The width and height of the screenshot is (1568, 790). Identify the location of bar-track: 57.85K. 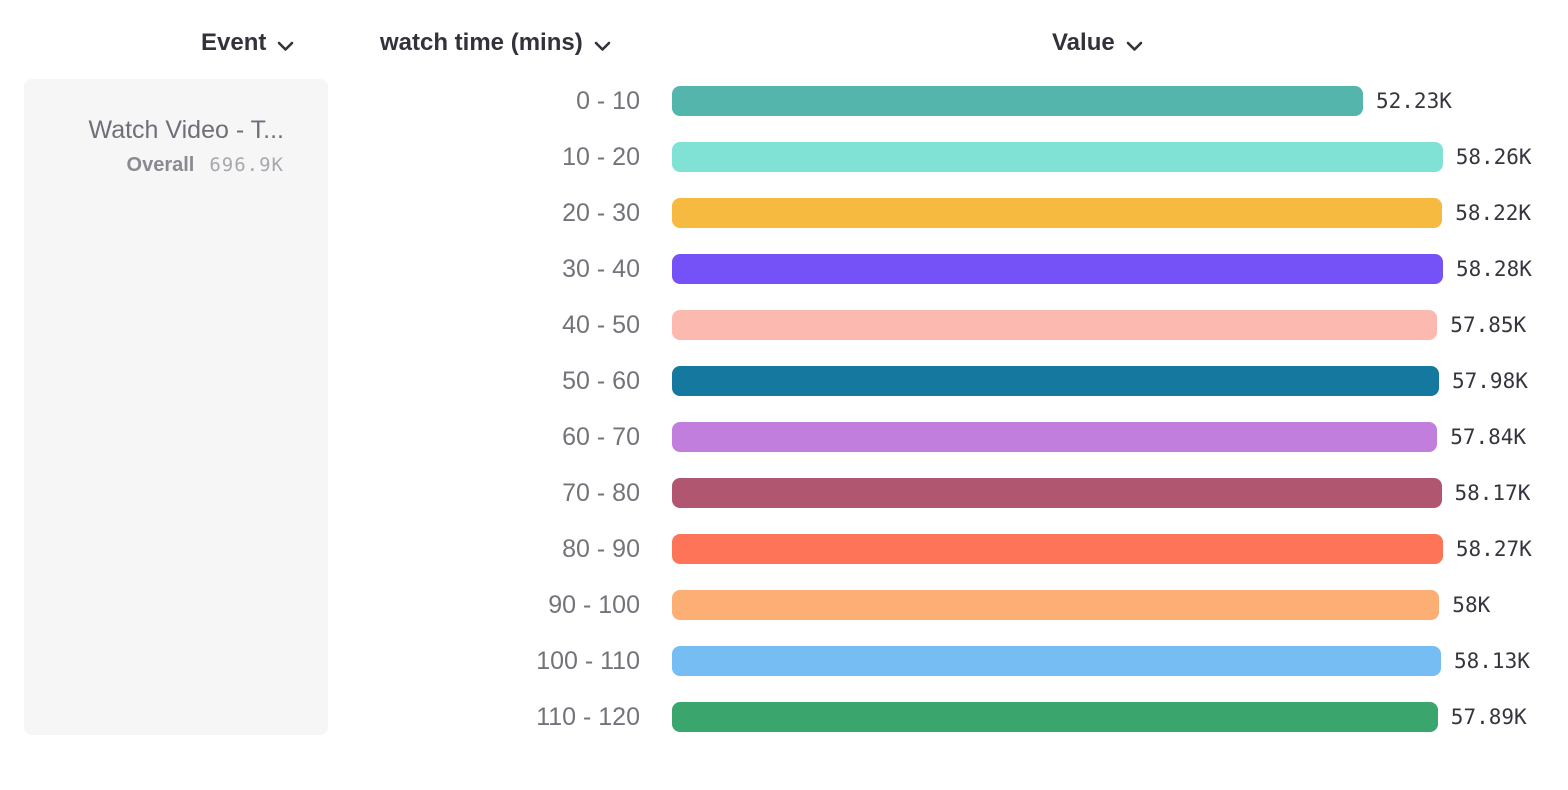
(1112, 325).